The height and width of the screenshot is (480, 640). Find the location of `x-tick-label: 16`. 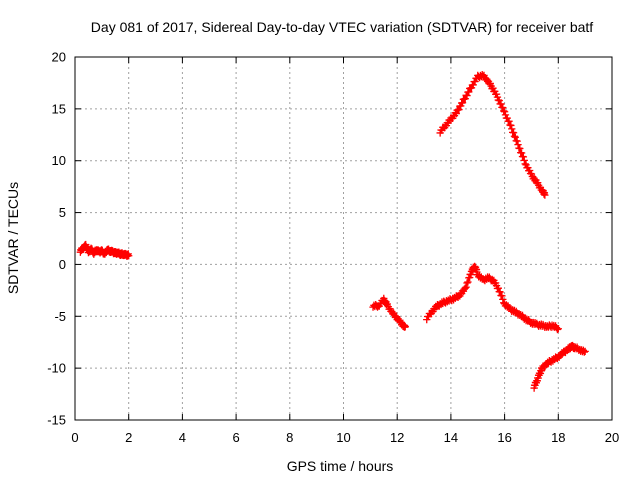

x-tick-label: 16 is located at coordinates (504, 437).